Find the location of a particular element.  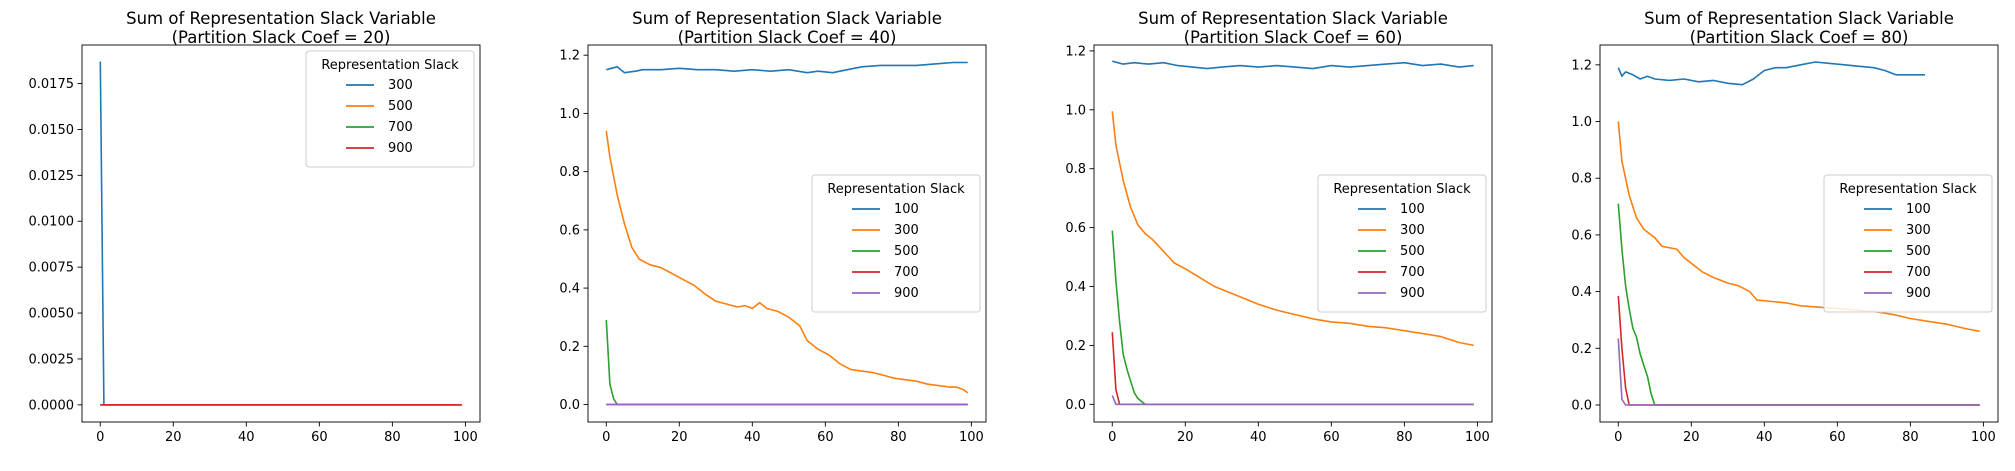

chart-subtitle: (Partition Slack Coef = 20) is located at coordinates (281, 37).